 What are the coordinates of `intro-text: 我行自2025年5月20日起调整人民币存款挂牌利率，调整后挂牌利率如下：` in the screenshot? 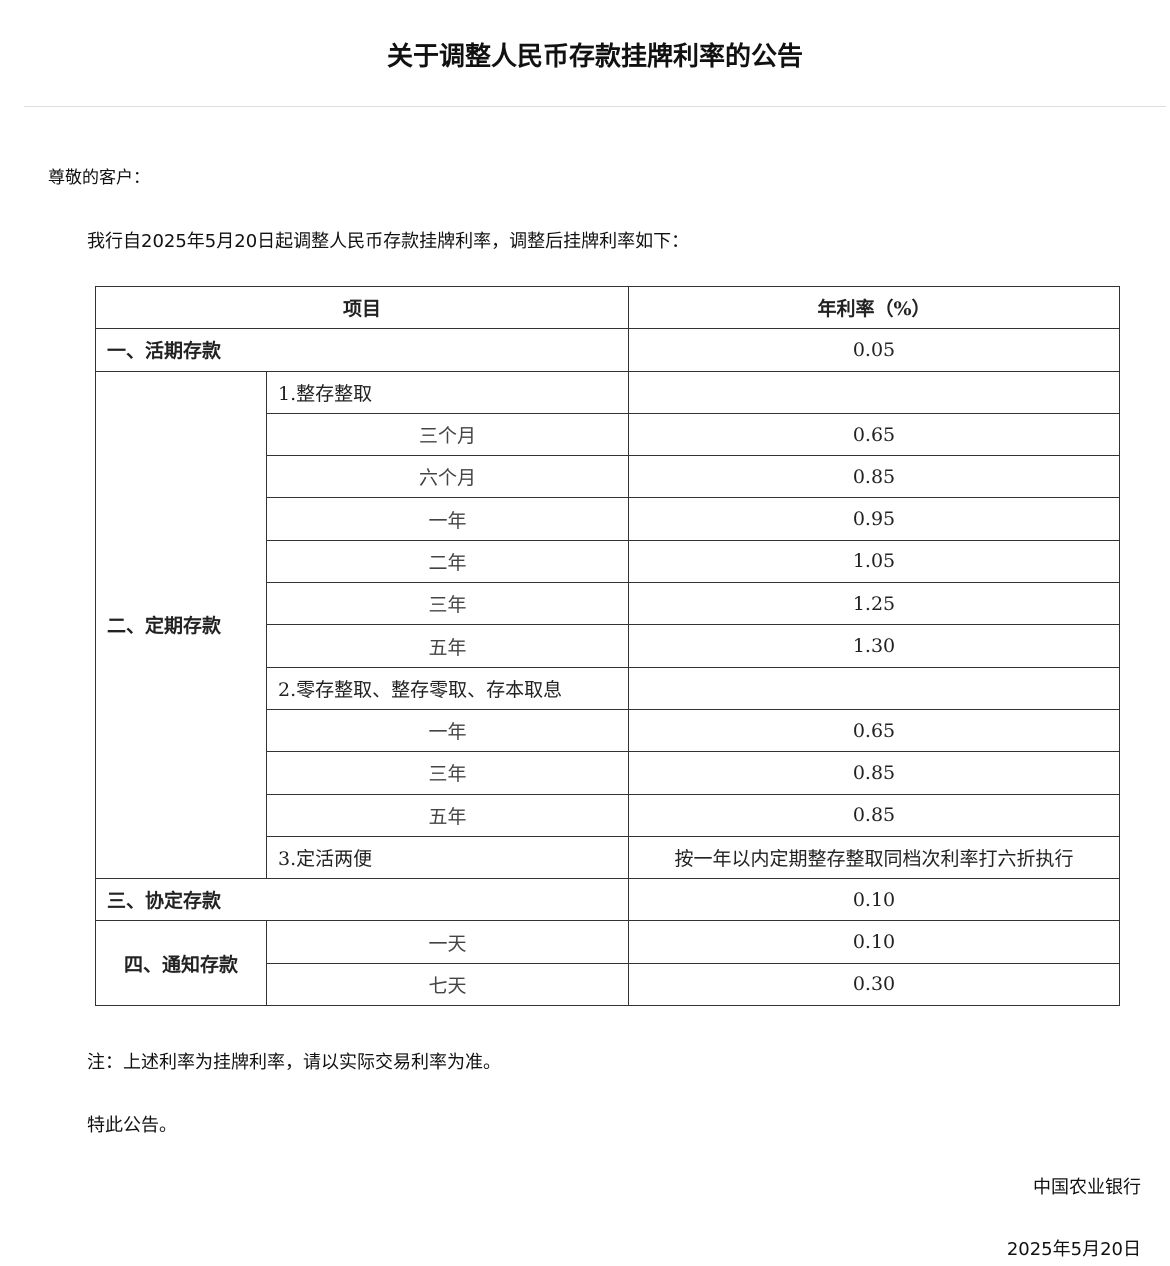 It's located at (388, 241).